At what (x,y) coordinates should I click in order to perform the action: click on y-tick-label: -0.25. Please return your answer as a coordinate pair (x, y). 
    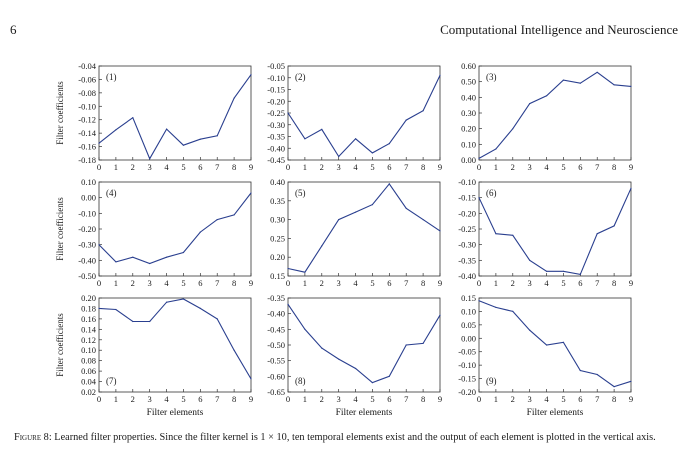
    Looking at the image, I should click on (276, 113).